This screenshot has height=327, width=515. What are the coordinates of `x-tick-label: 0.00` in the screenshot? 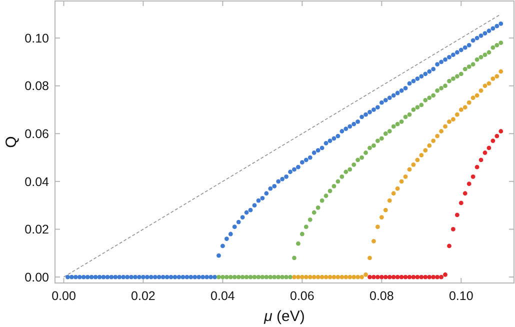 It's located at (64, 296).